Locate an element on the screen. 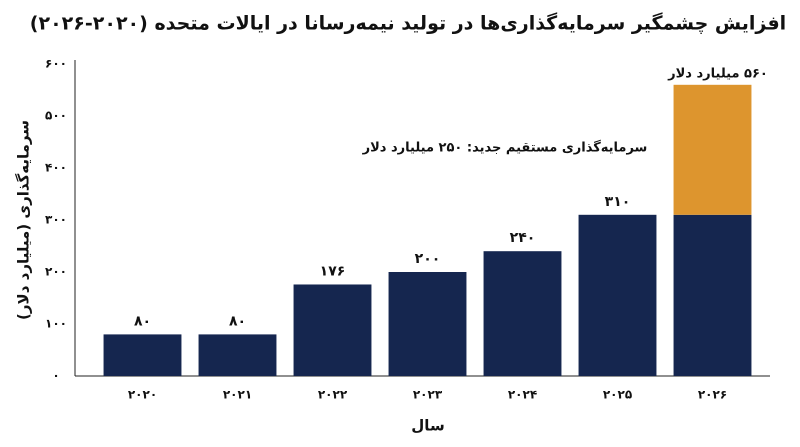 The image size is (800, 447). y-tick-label: ۱۰۰ is located at coordinates (56, 324).